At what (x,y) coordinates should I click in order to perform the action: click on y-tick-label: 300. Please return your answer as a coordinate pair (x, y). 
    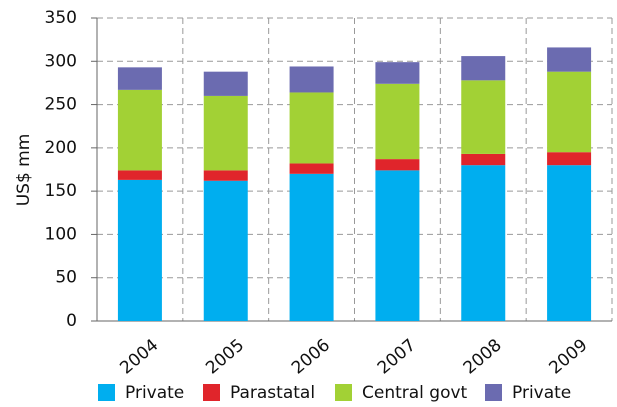
    Looking at the image, I should click on (61, 61).